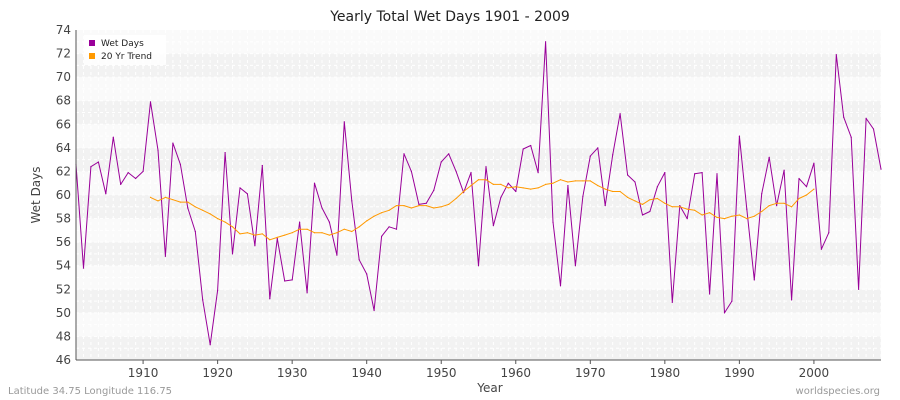 The height and width of the screenshot is (400, 900). I want to click on y-tick-label: 52, so click(63, 289).